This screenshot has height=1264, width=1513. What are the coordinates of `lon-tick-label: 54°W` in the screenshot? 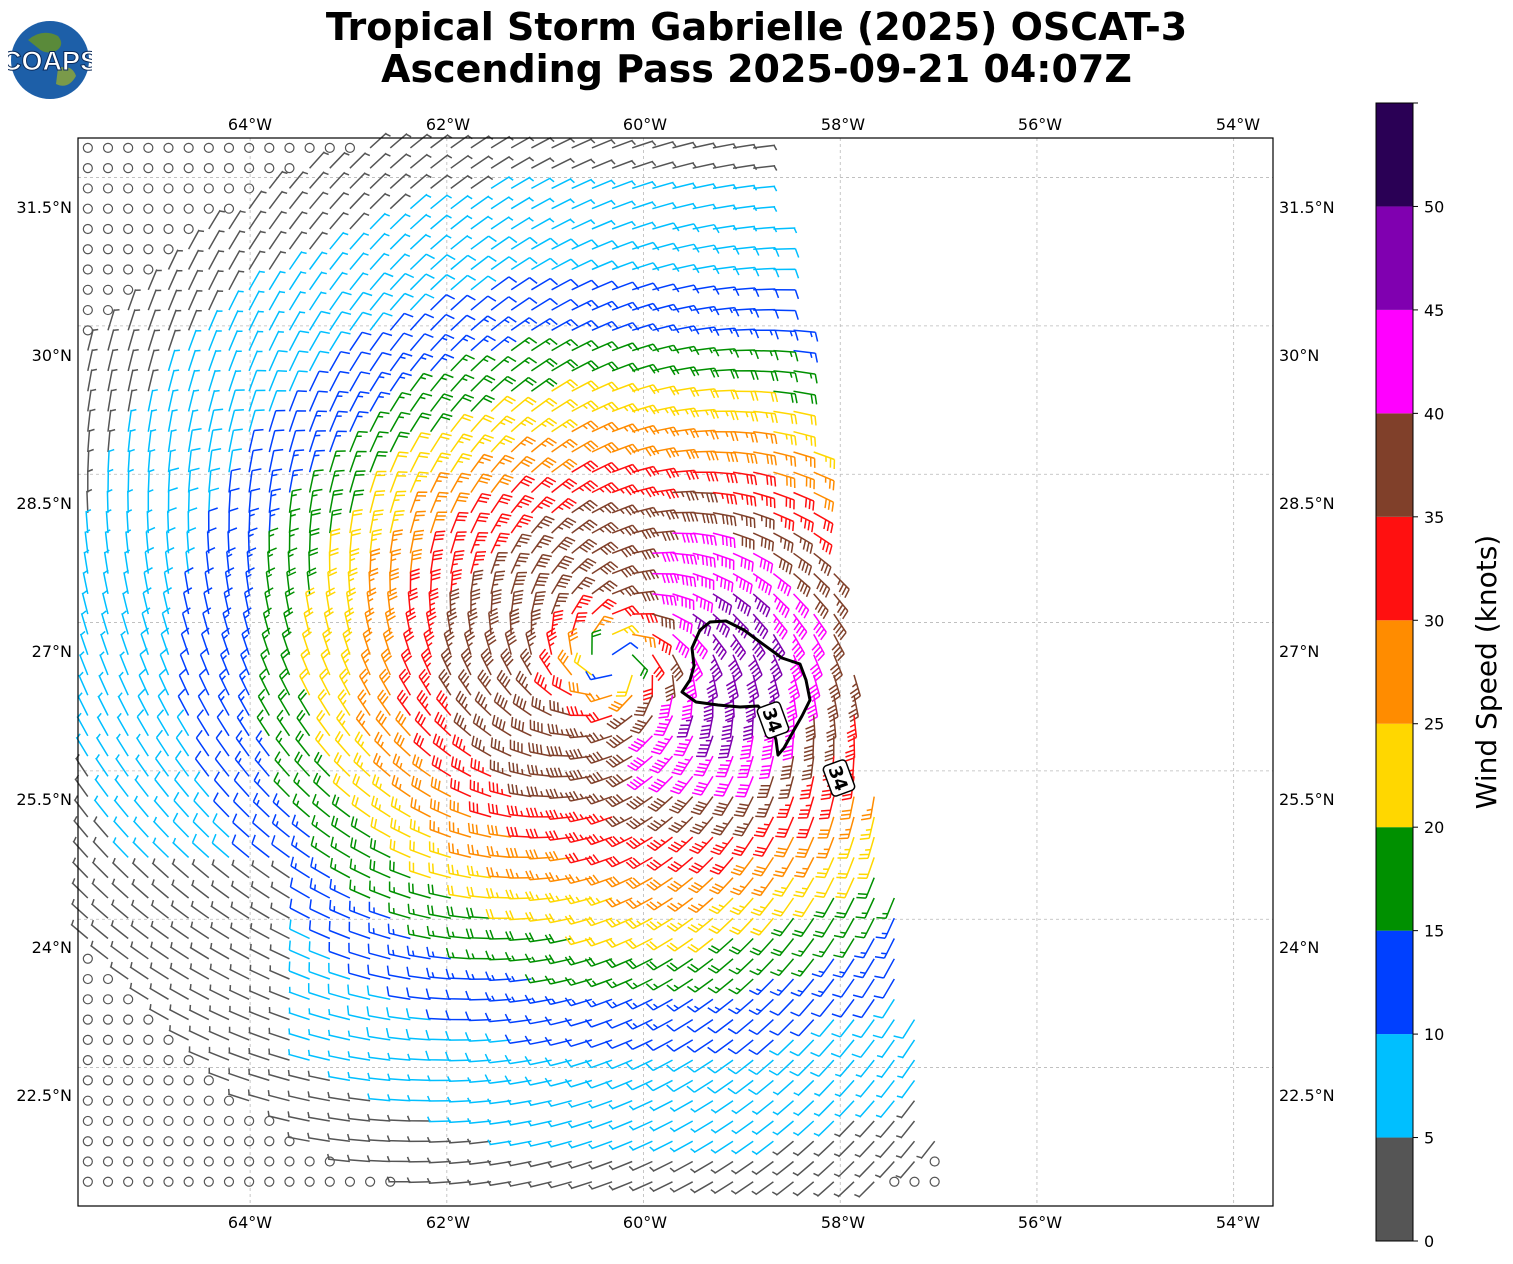 It's located at (1238, 124).